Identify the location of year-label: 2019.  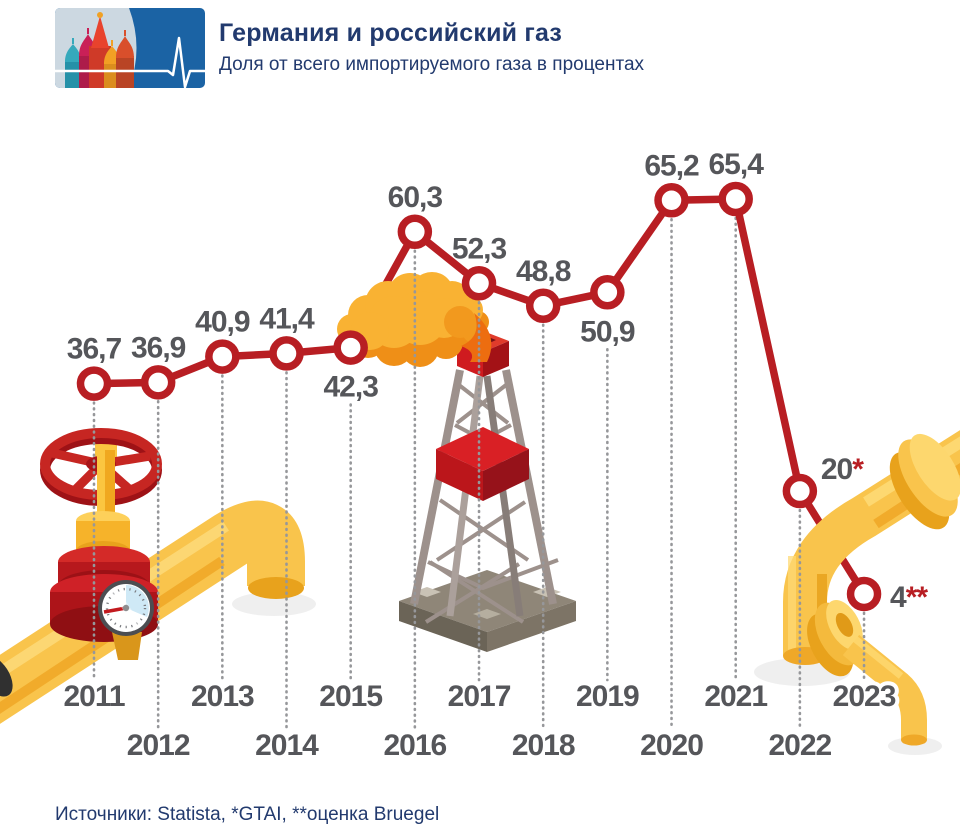
(607, 696).